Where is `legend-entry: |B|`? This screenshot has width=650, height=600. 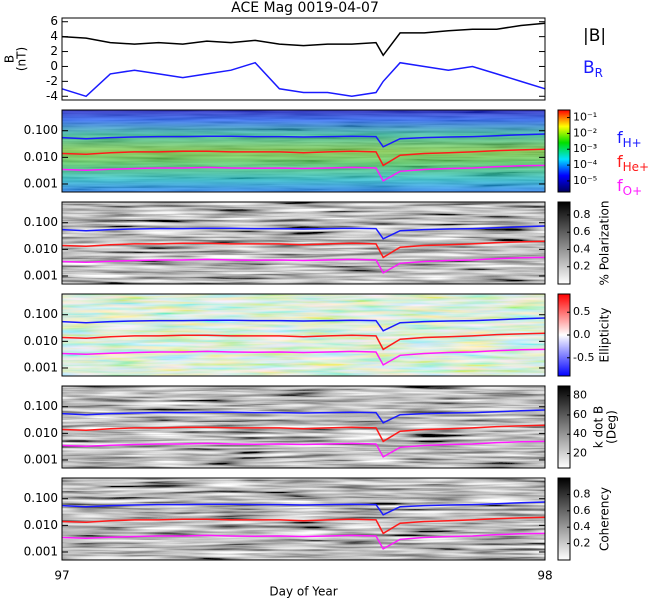
legend-entry: |B| is located at coordinates (594, 36).